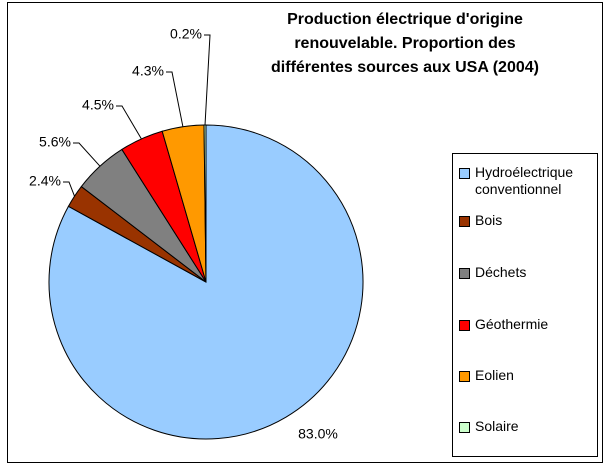  What do you see at coordinates (318, 434) in the screenshot?
I see `data-label: 83.0%` at bounding box center [318, 434].